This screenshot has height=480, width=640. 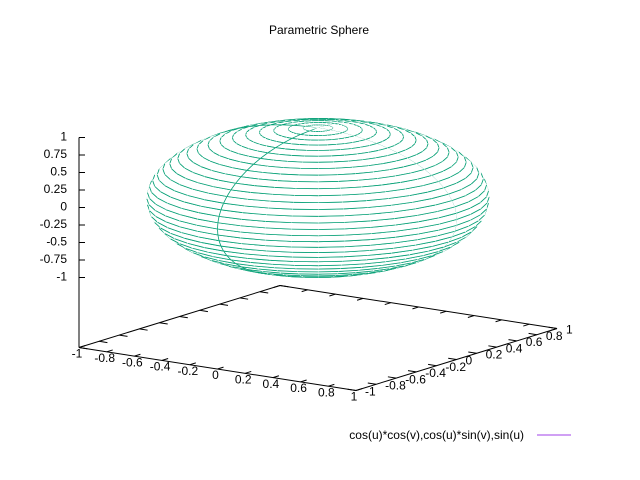 What do you see at coordinates (395, 385) in the screenshot?
I see `y-tick-label: -0.8` at bounding box center [395, 385].